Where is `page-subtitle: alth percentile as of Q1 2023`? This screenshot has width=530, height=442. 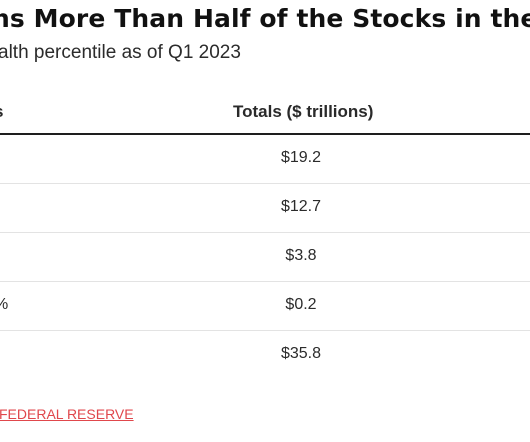 page-subtitle: alth percentile as of Q1 2023 is located at coordinates (120, 52).